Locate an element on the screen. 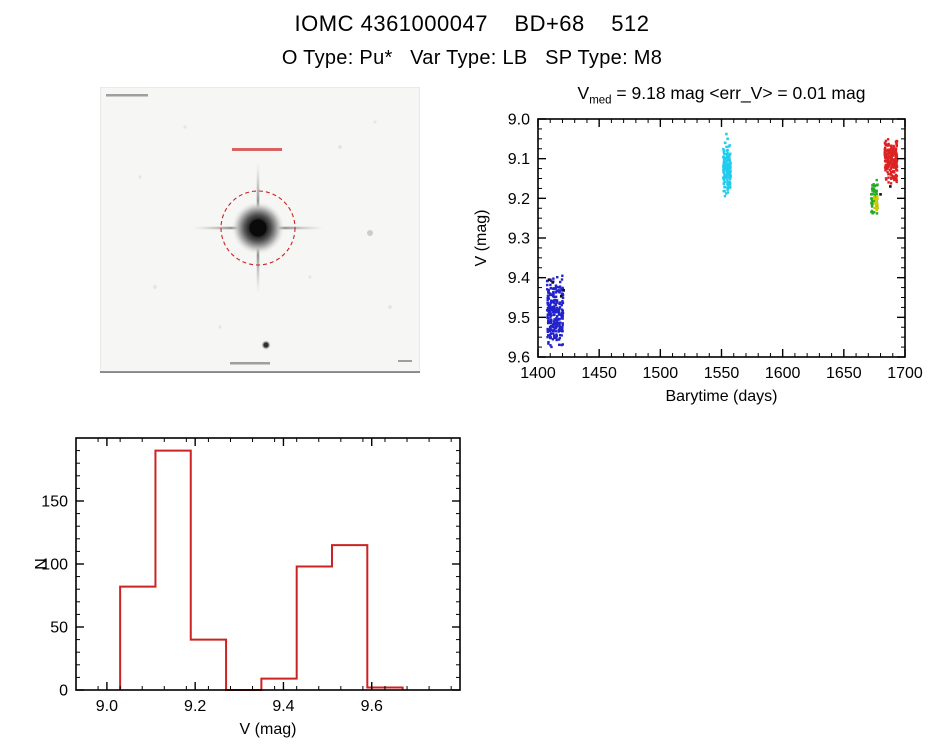 The height and width of the screenshot is (747, 944). plot-text: 9.3 is located at coordinates (519, 239).